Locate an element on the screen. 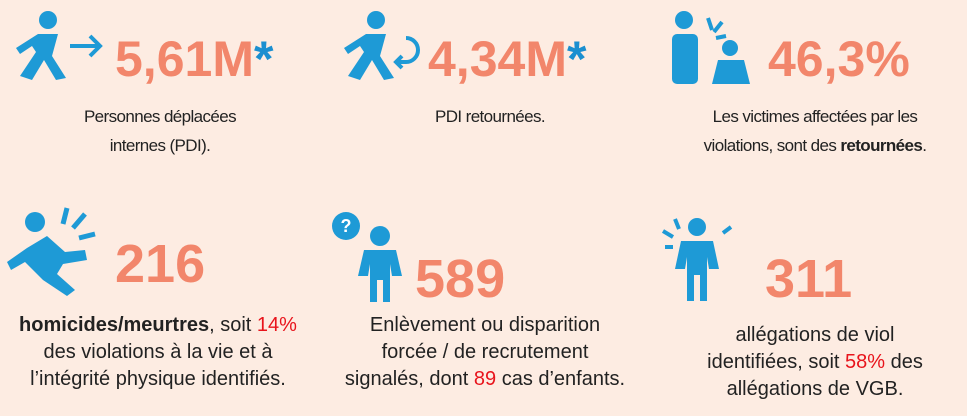  description-line: Enlèvement ou disparition is located at coordinates (485, 325).